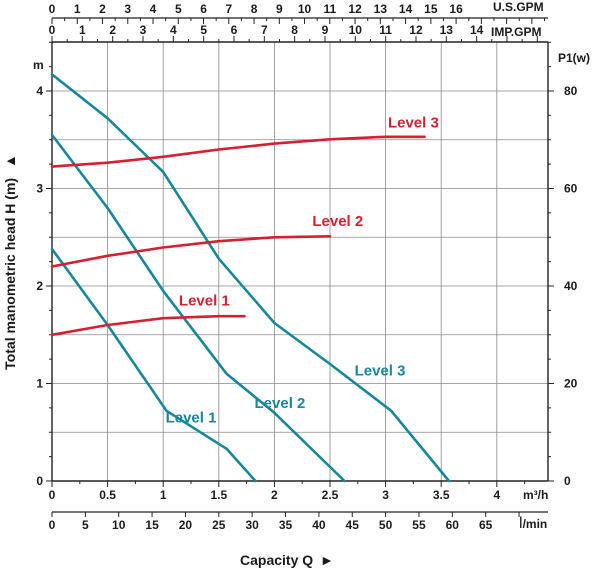 Image resolution: width=600 pixels, height=570 pixels. I want to click on x-axis-title-text: Capacity Q, so click(276, 560).